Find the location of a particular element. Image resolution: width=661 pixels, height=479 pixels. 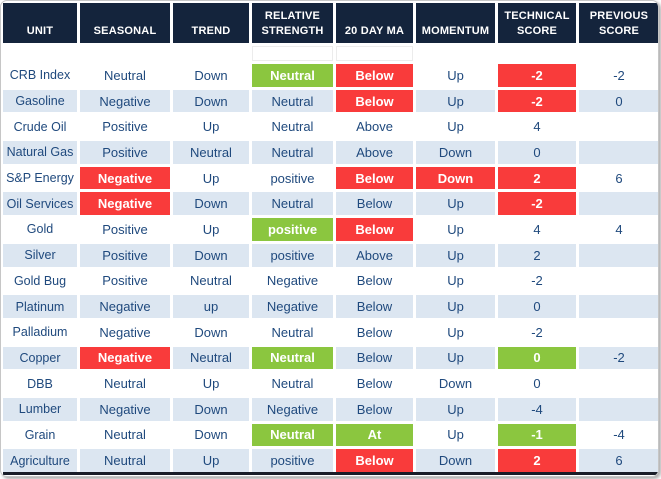

cell-trend: Neutral is located at coordinates (211, 281).